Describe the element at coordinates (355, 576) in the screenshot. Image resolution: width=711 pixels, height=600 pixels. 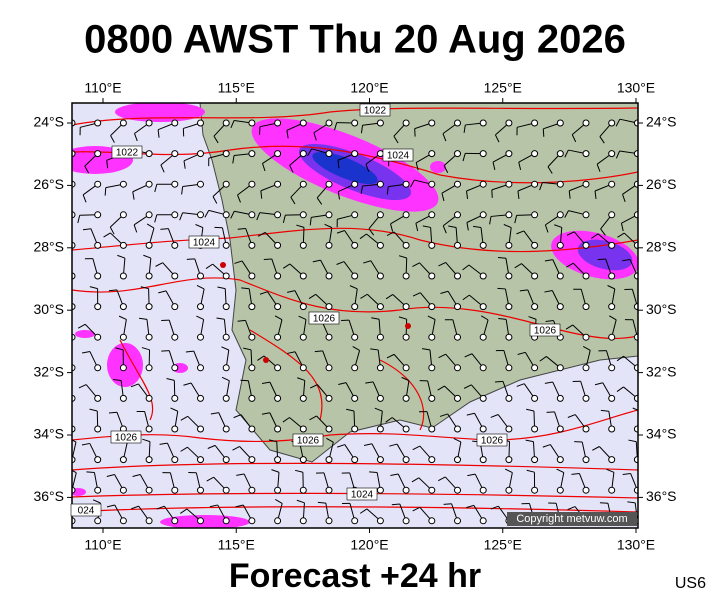
I see `footer: Forecast +24 hr` at that location.